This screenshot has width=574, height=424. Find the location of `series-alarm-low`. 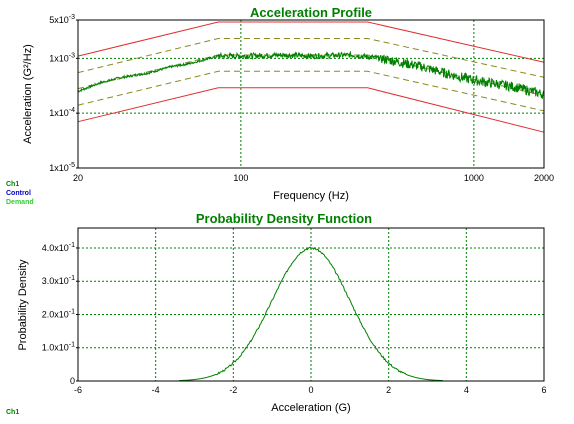

series-alarm-low is located at coordinates (311, 91).